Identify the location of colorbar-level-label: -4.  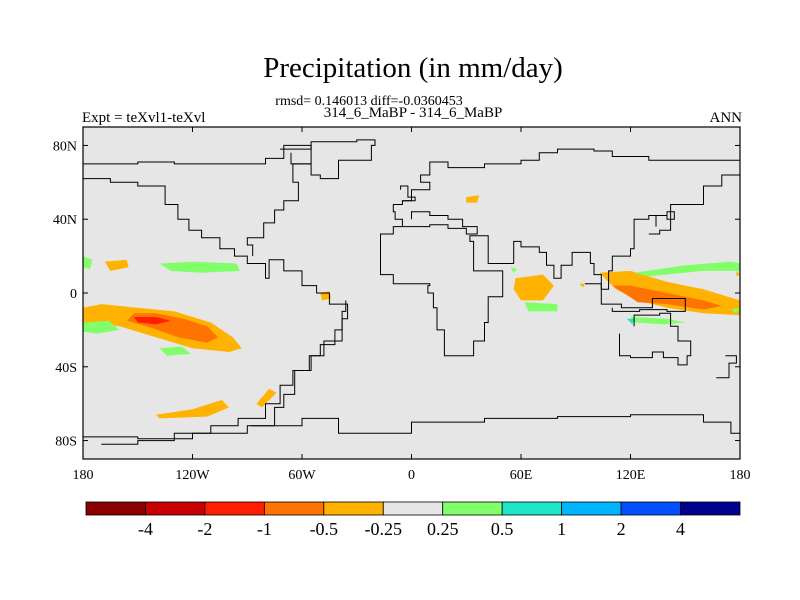
(145, 529).